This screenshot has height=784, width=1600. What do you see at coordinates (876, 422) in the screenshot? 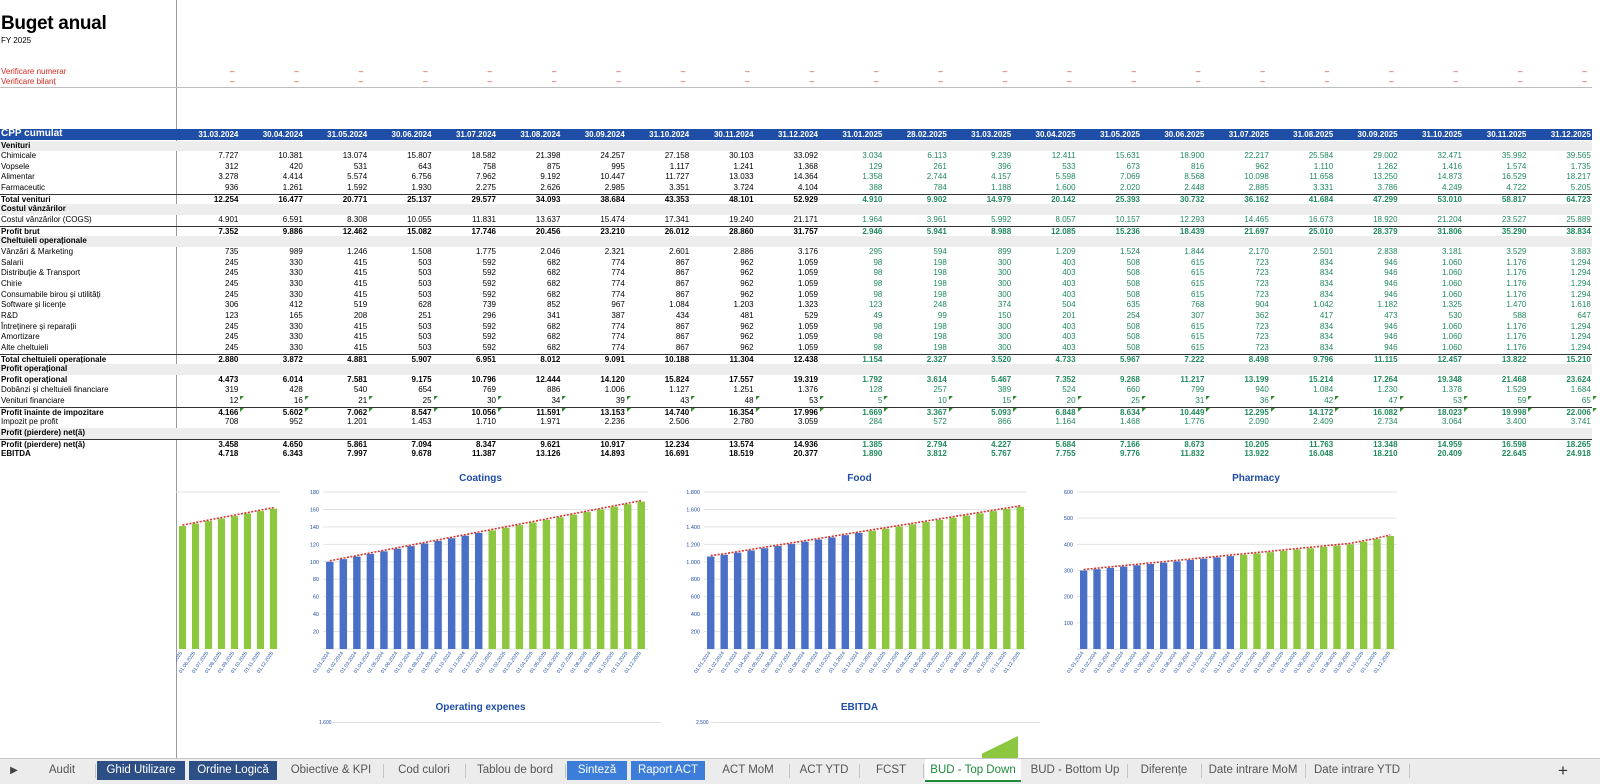
I see `table-cell: 284` at bounding box center [876, 422].